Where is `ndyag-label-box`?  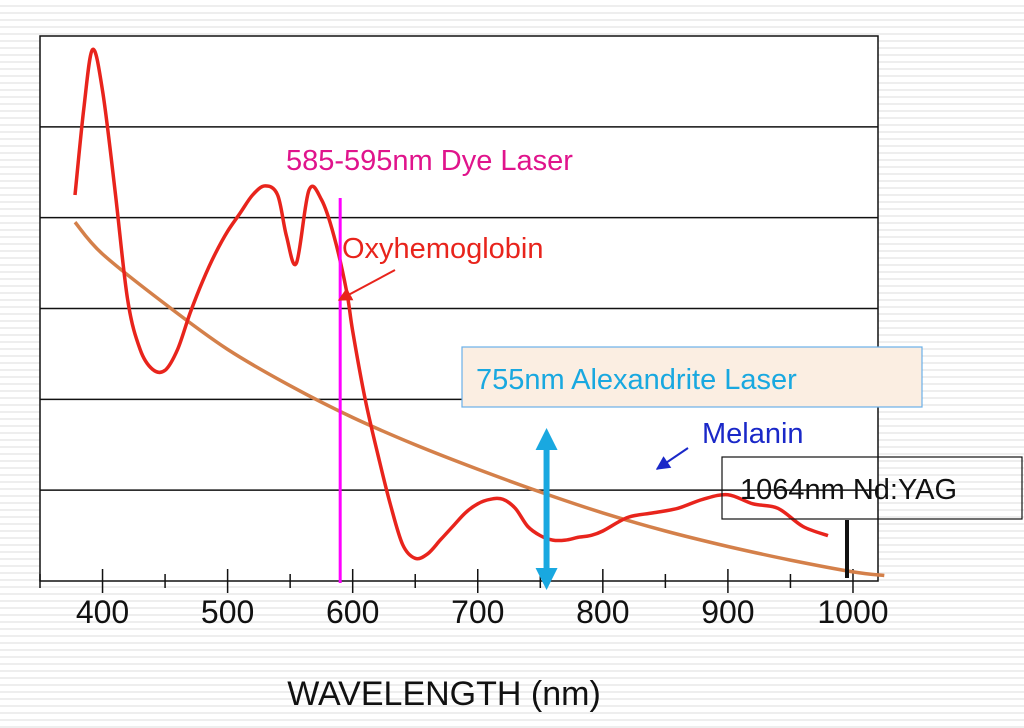
ndyag-label-box is located at coordinates (872, 488).